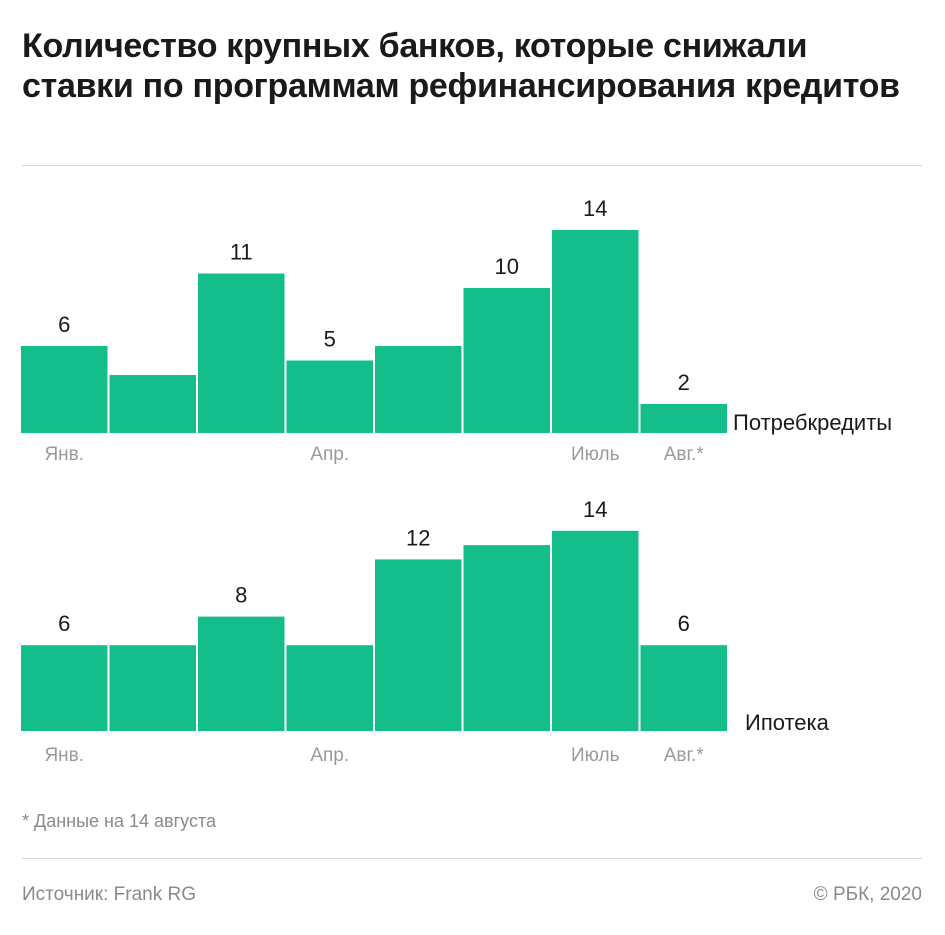 The height and width of the screenshot is (935, 945). Describe the element at coordinates (330, 339) in the screenshot. I see `value-label: 5` at that location.